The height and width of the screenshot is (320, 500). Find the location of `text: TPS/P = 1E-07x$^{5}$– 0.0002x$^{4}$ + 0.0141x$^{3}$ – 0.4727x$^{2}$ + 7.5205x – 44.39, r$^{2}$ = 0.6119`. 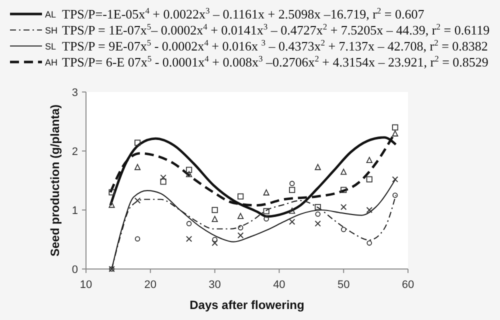

text: TPS/P = 1E-07x$^{5}$– 0.0002x$^{4}$ + 0.0141x$^{3}$ – 0.4727x$^{2}$ + 7.5205x – 44.39, r$^{2}$ = 0.6119 is located at coordinates (276, 30).